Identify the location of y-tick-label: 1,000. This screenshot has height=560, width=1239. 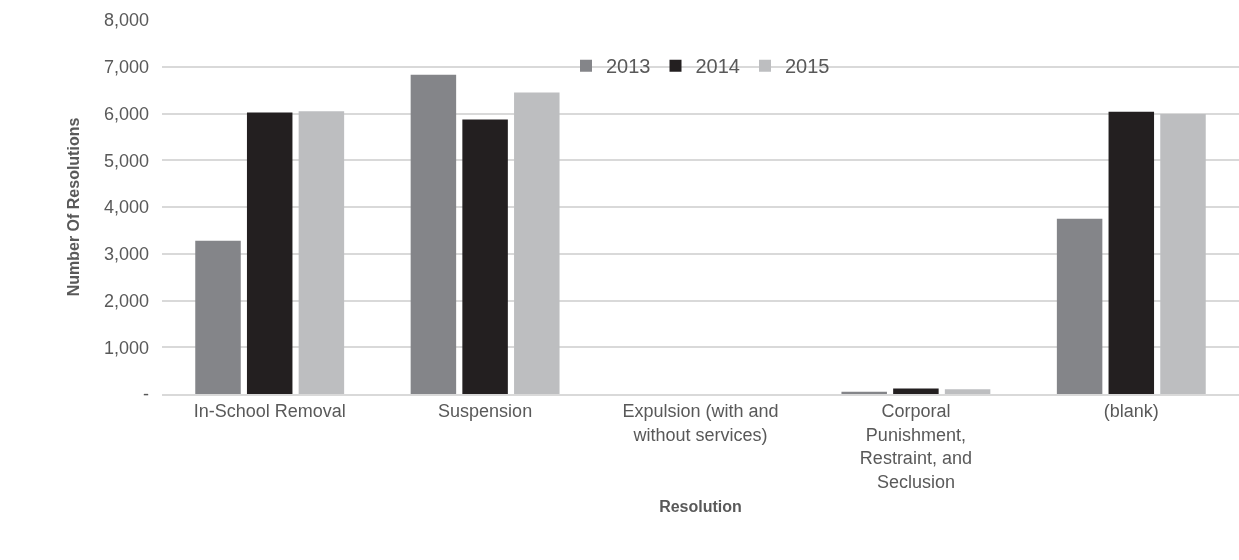
(126, 347).